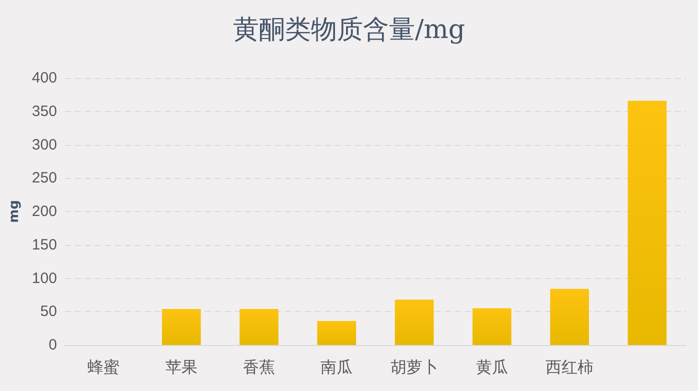  I want to click on y-tick-label: 50, so click(48, 311).